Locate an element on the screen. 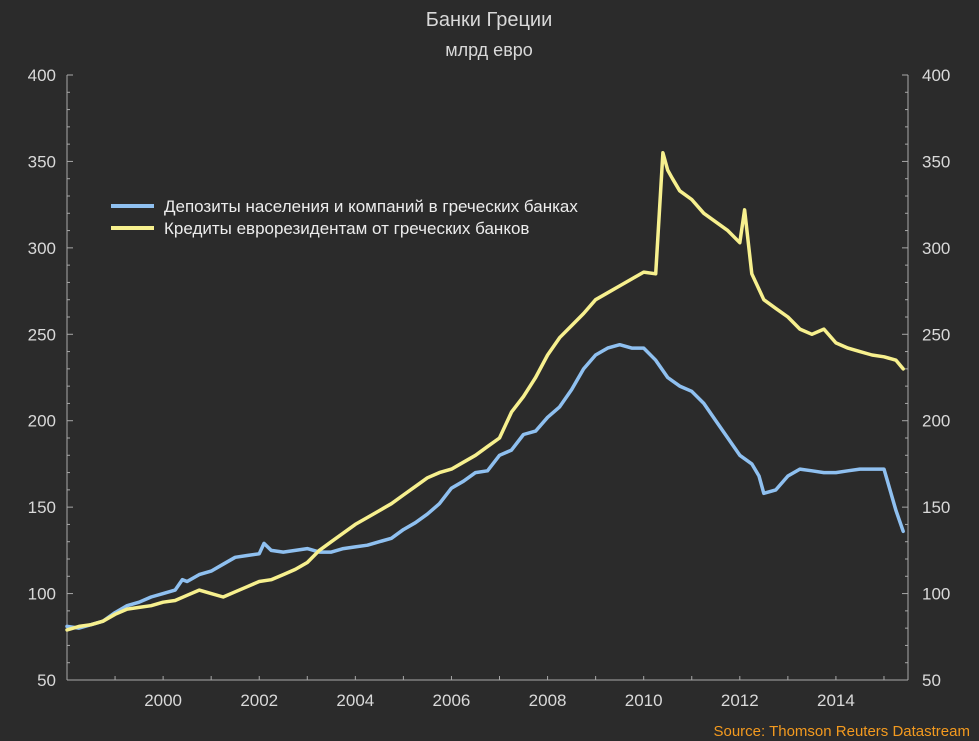 The height and width of the screenshot is (741, 979). y-tick-label-right: 400 is located at coordinates (936, 75).